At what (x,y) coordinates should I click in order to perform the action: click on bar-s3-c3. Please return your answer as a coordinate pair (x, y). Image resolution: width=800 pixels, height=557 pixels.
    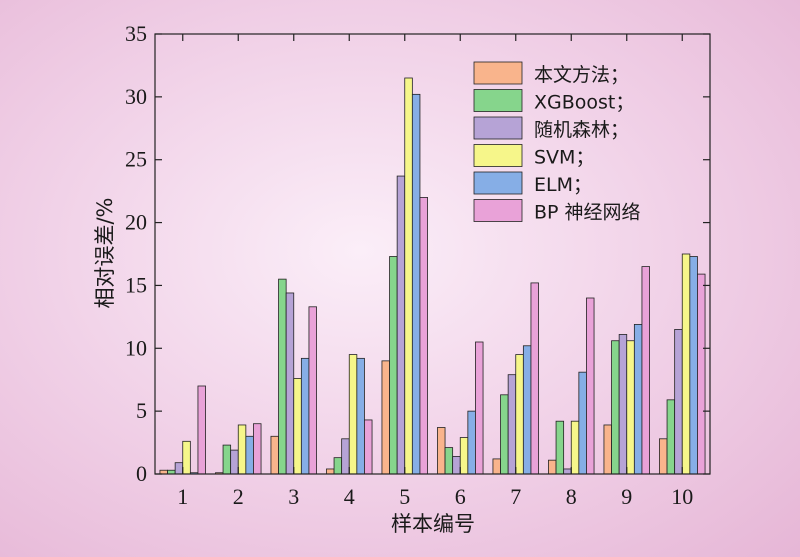
    Looking at the image, I should click on (290, 383).